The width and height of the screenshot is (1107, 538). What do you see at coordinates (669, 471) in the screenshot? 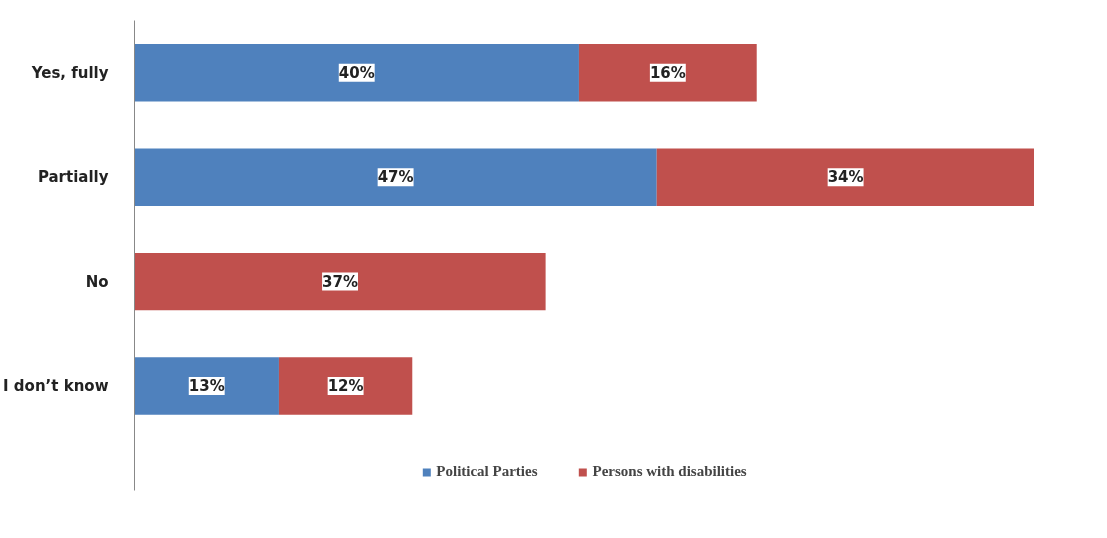
I see `legend-label: Persons with disabilities` at bounding box center [669, 471].